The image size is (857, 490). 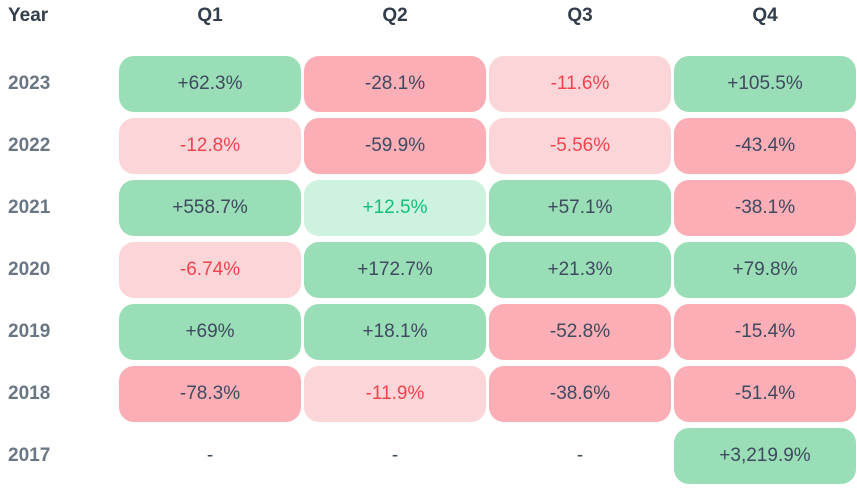 What do you see at coordinates (395, 208) in the screenshot?
I see `return-cell: +12.5%` at bounding box center [395, 208].